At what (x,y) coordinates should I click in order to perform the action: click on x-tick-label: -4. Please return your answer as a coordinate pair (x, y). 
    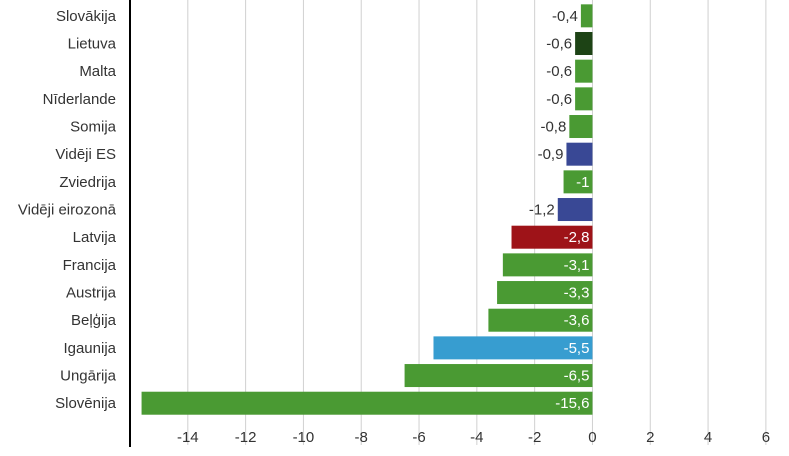
    Looking at the image, I should click on (476, 437).